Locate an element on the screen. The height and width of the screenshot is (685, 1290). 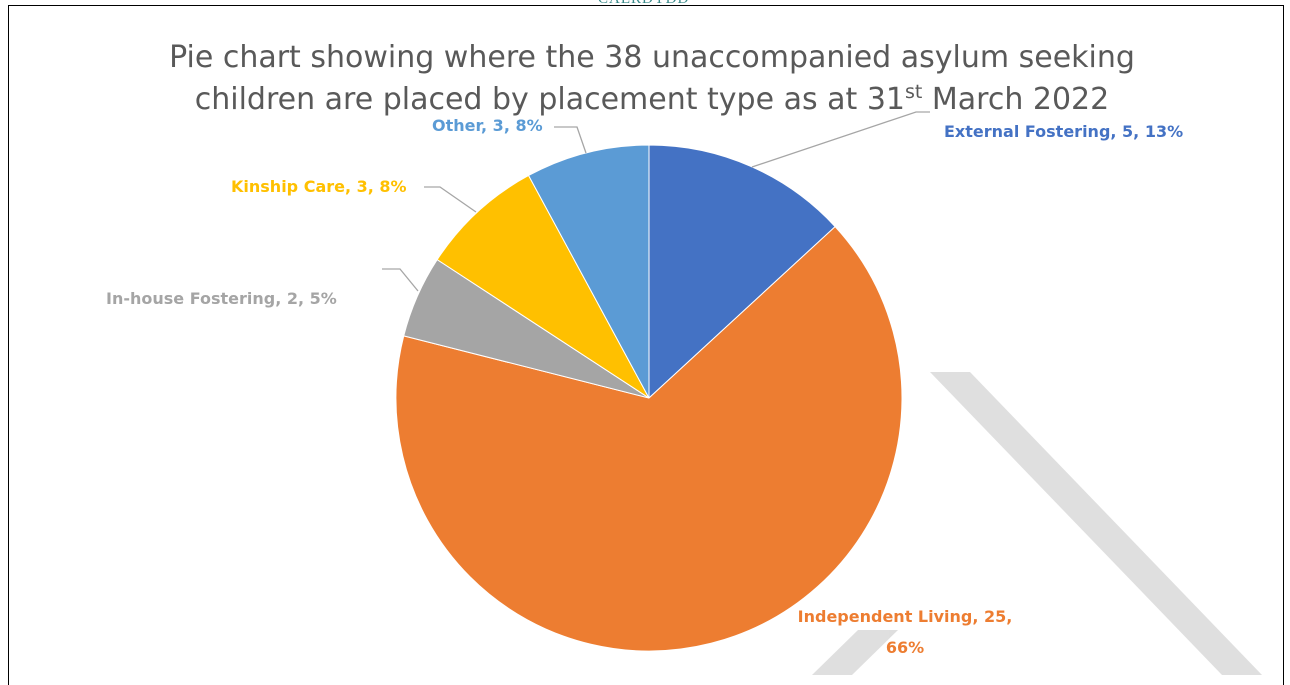
title-superscript: st is located at coordinates (913, 92).